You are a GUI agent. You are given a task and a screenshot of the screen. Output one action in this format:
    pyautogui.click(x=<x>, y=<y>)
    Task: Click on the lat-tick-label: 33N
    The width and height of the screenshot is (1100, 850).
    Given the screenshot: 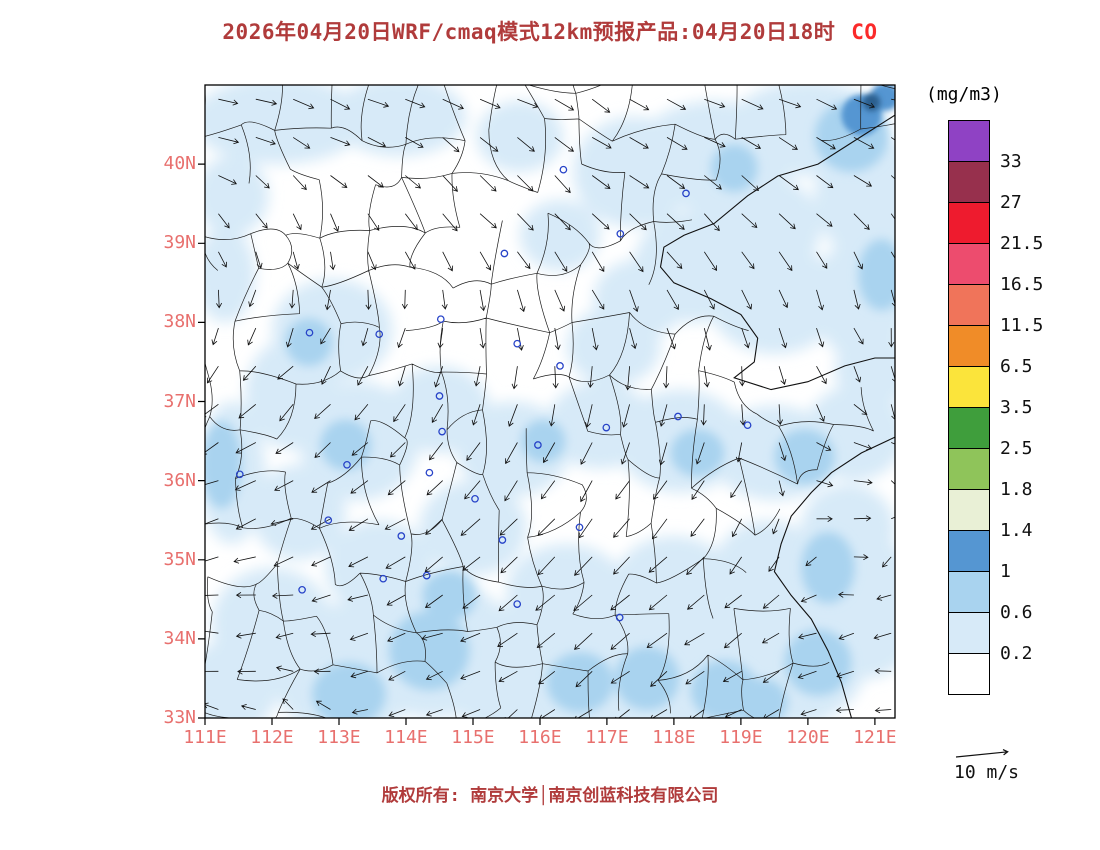 What is the action you would take?
    pyautogui.click(x=179, y=717)
    